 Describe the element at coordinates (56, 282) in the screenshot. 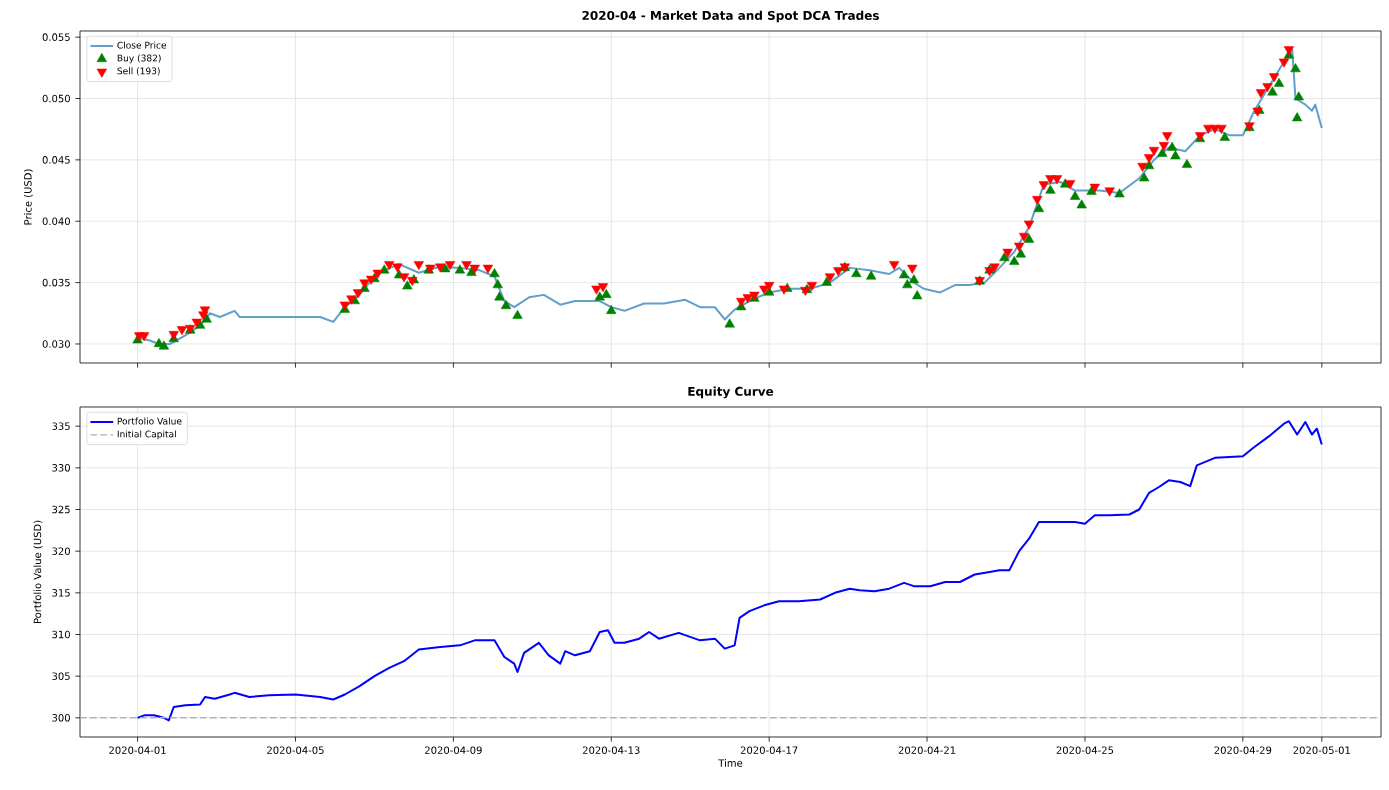

I see `y-tick-label: 0.035` at that location.